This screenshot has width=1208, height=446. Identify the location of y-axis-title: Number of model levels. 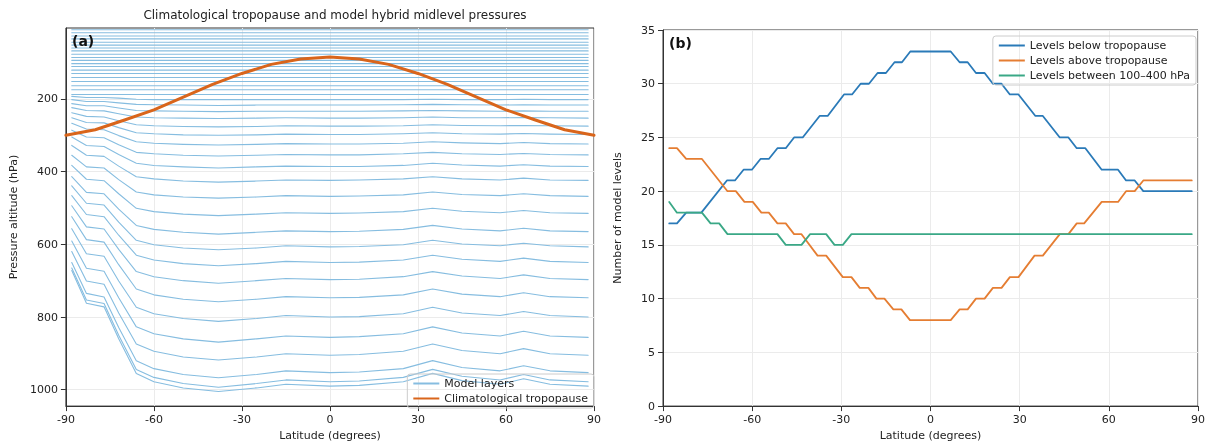
(617, 218).